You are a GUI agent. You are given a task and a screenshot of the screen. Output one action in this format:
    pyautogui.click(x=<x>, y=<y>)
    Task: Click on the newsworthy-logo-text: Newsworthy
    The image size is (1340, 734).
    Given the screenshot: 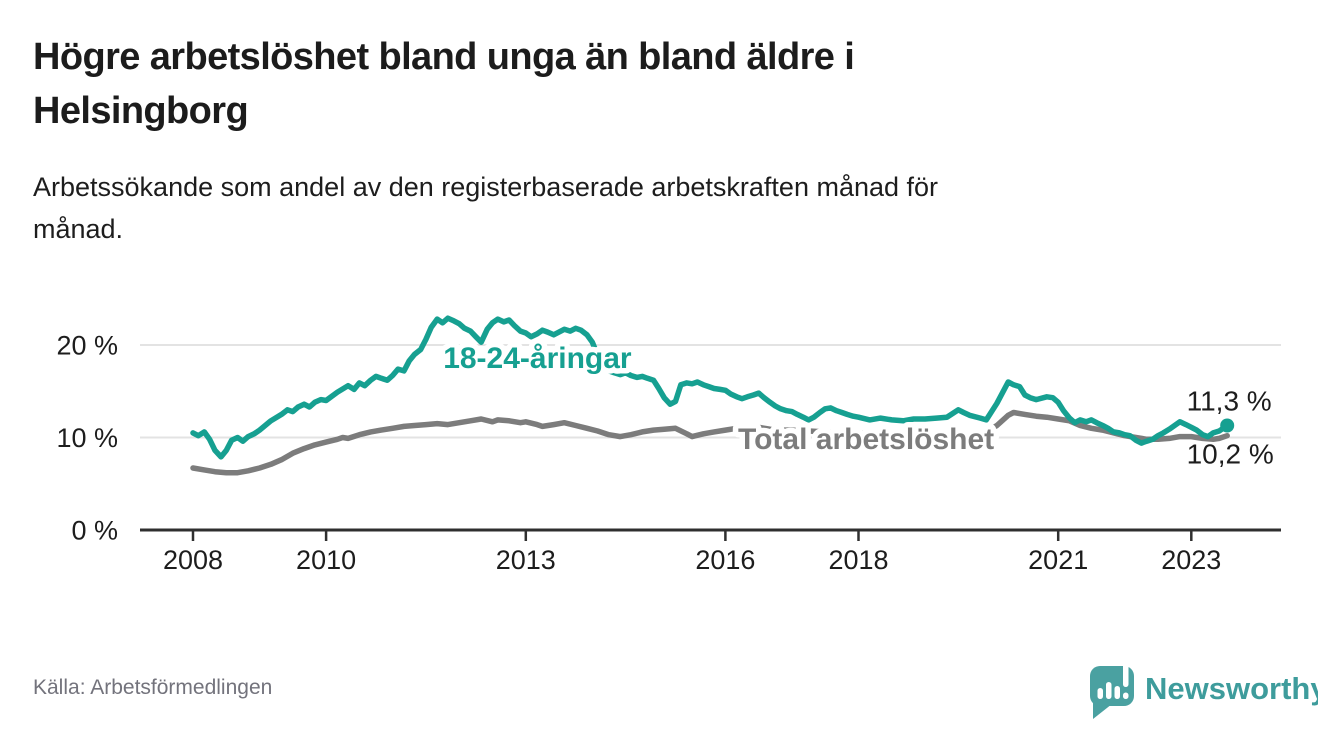 What is the action you would take?
    pyautogui.click(x=1231, y=688)
    